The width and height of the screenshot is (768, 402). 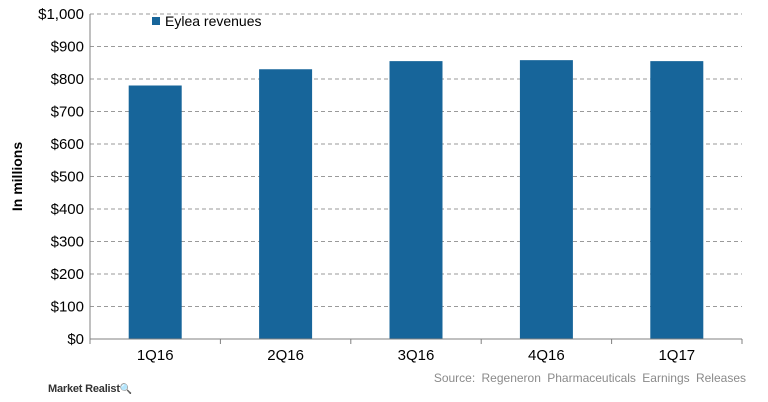 I want to click on y-tick-label: $100, so click(x=67, y=307).